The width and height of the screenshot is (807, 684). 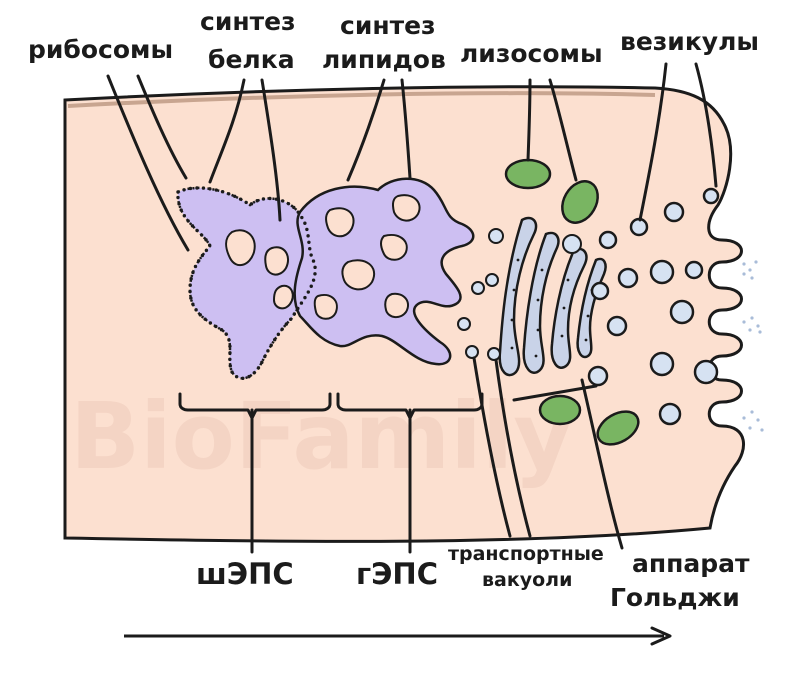 What do you see at coordinates (753, 346) in the screenshot?
I see `secretion-dots` at bounding box center [753, 346].